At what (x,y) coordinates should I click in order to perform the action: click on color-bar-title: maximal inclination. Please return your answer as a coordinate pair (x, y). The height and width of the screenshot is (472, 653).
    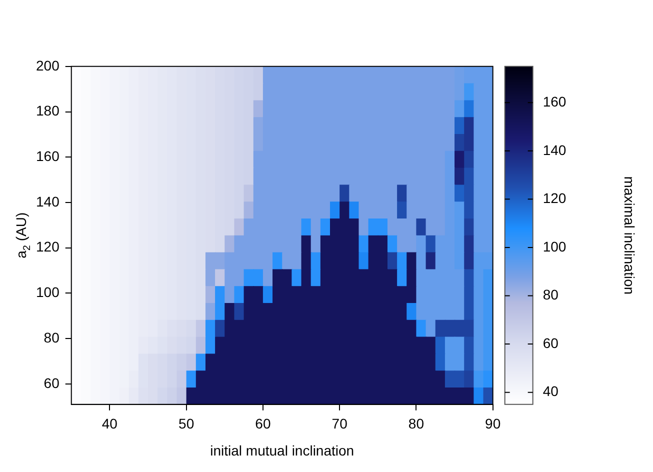
    Looking at the image, I should click on (630, 235).